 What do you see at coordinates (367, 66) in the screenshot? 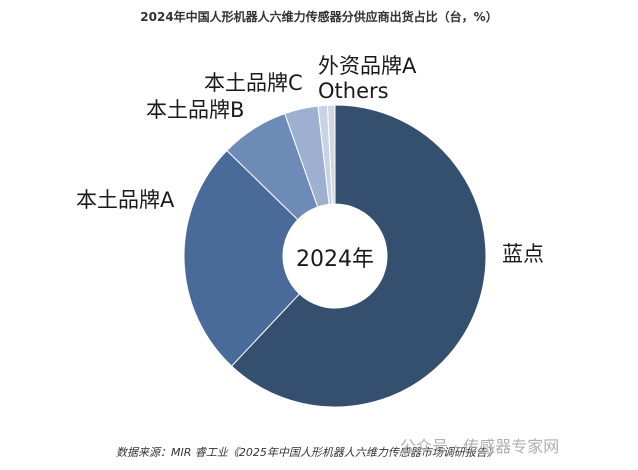
I see `label-foreign-a: 外资品牌A` at bounding box center [367, 66].